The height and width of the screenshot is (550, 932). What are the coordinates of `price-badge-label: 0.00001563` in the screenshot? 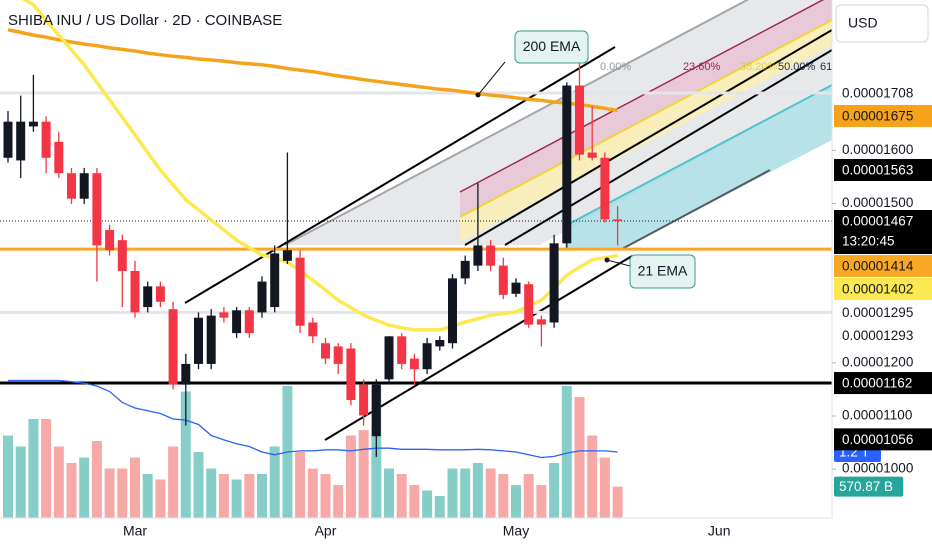 It's located at (877, 170).